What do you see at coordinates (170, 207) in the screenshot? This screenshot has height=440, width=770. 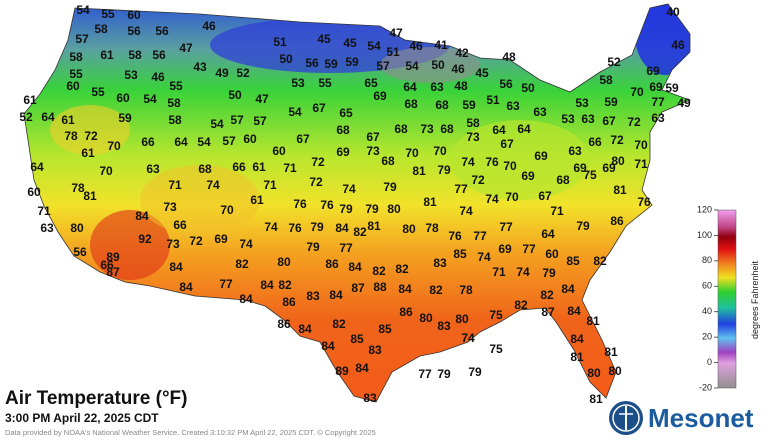 I see `temperature-label: 73` at bounding box center [170, 207].